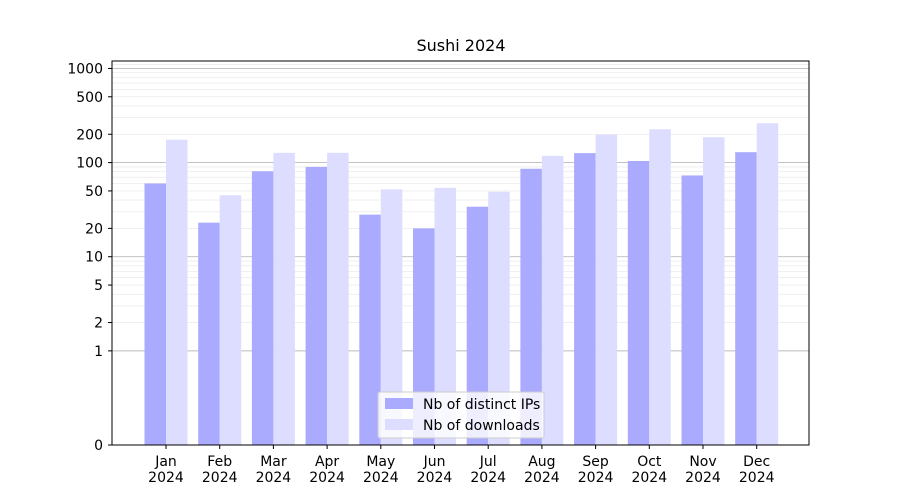  What do you see at coordinates (595, 462) in the screenshot?
I see `x-tick-label-month: Sep` at bounding box center [595, 462].